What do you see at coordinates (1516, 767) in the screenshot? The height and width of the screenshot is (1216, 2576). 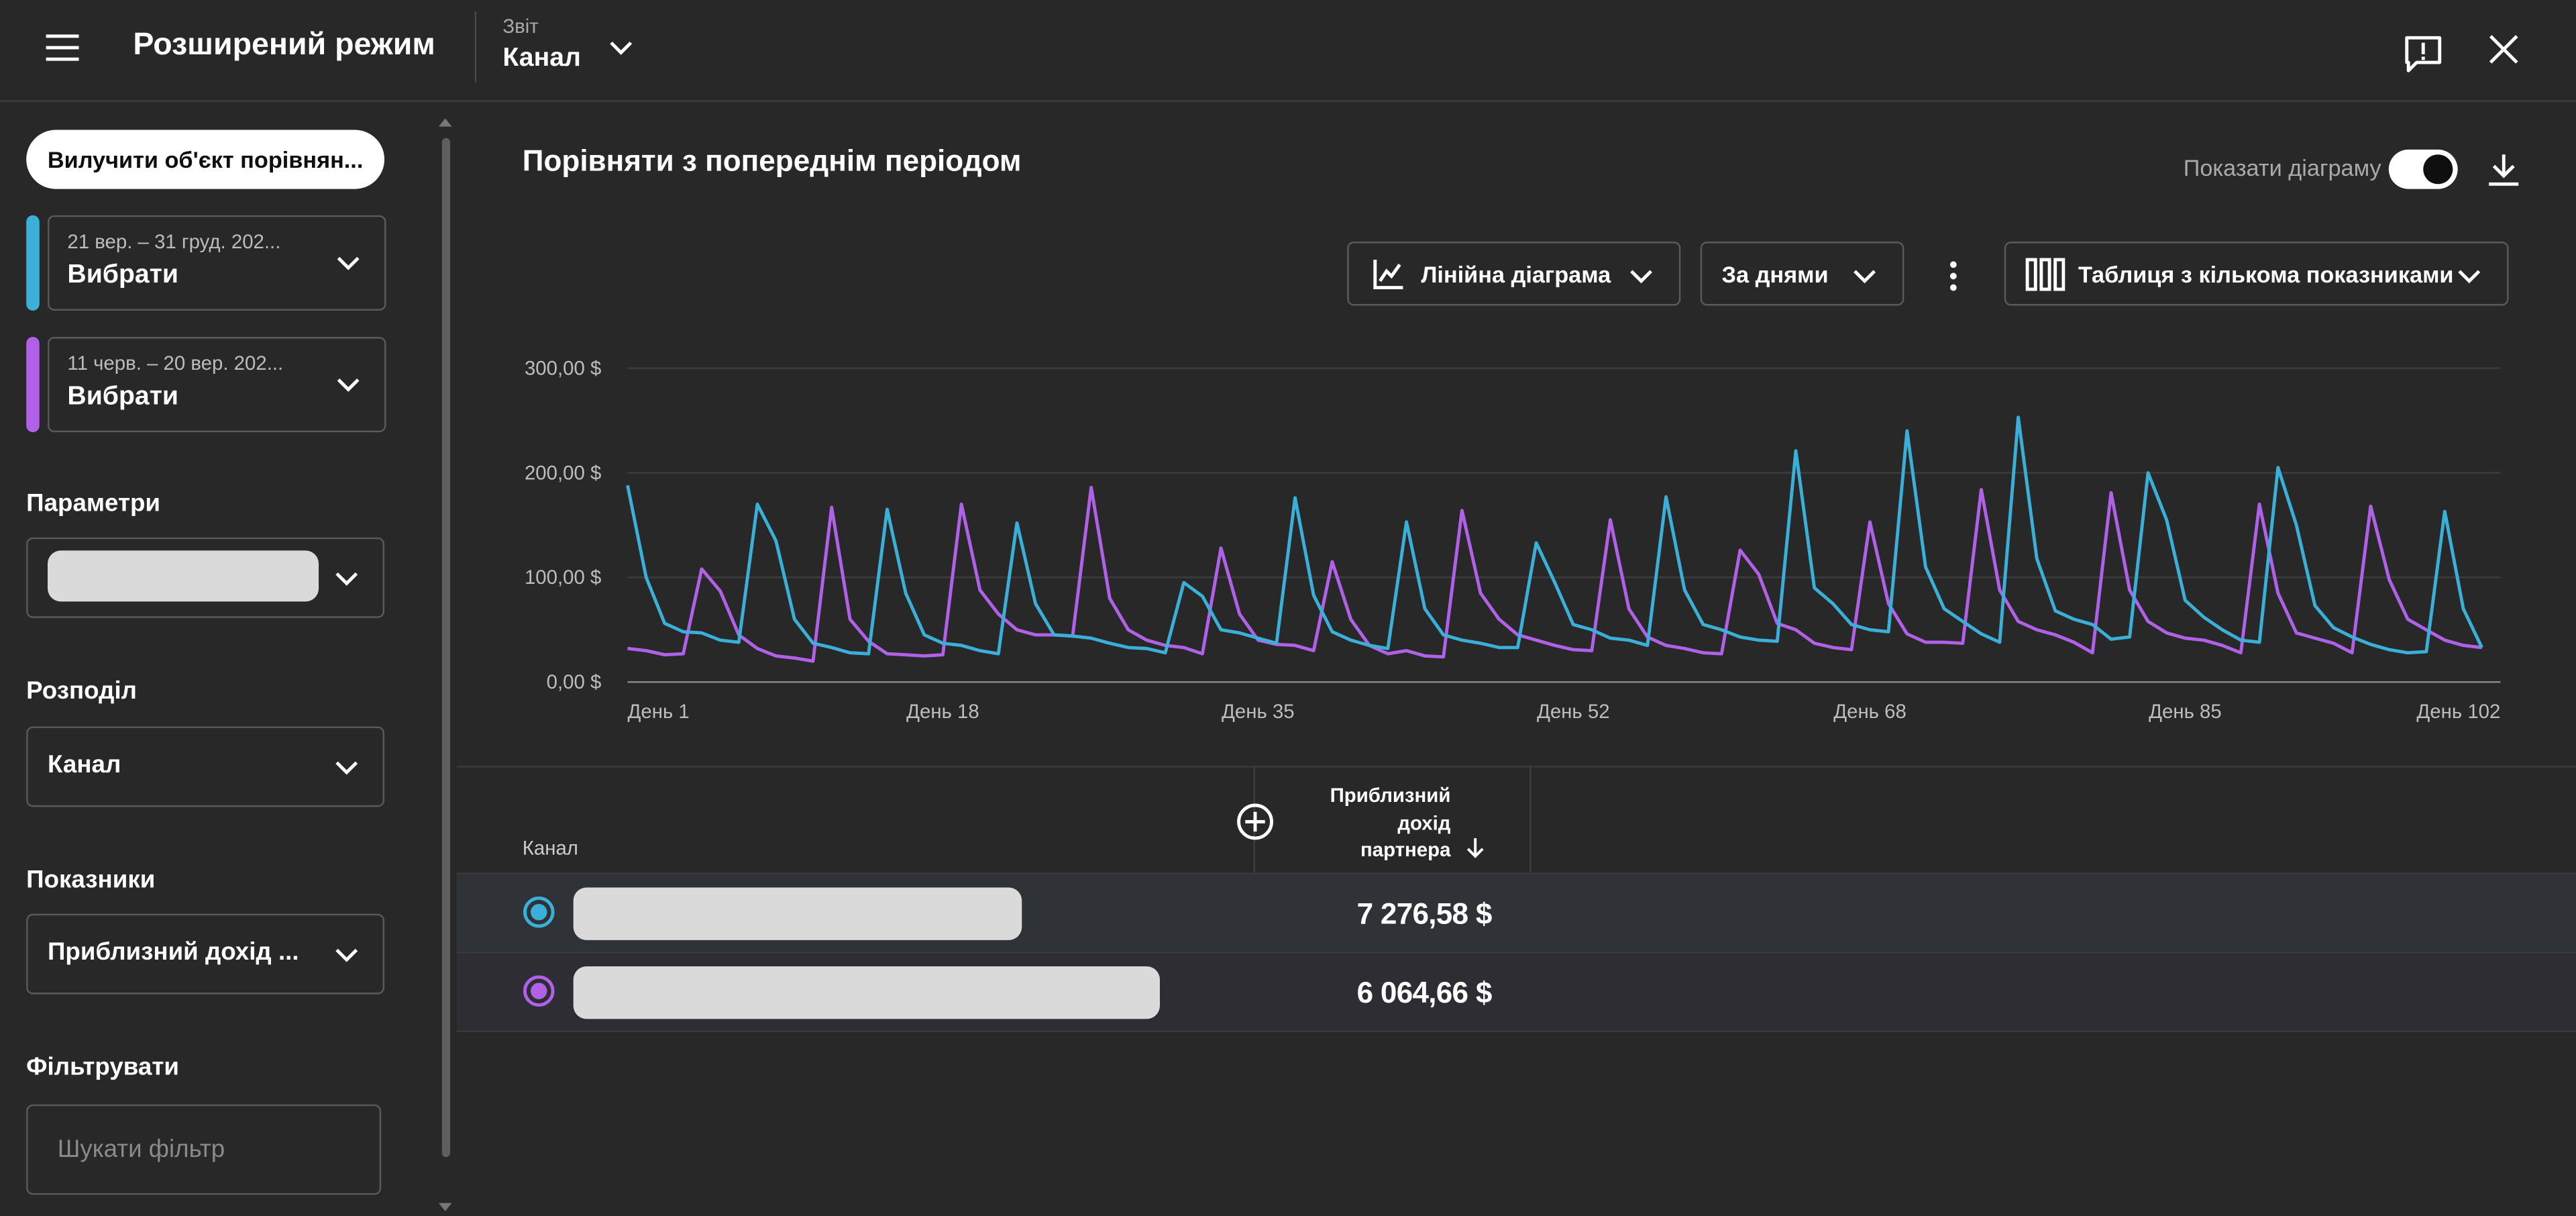 I see `table-top-border` at bounding box center [1516, 767].